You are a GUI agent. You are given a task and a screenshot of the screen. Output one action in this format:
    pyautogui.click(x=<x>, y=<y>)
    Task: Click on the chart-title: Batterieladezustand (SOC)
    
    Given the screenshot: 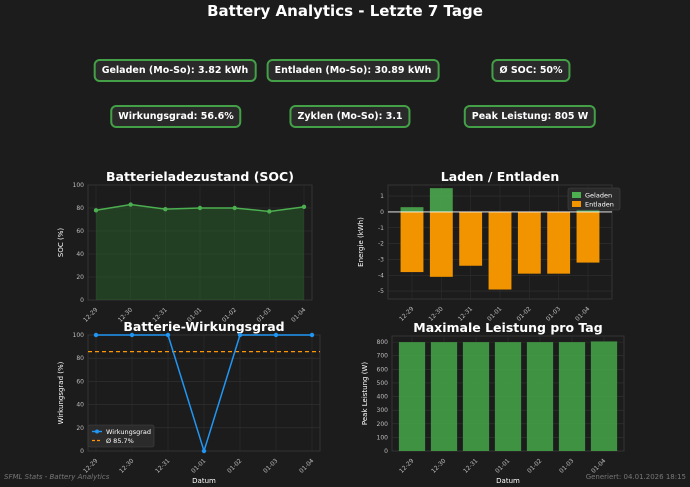 What is the action you would take?
    pyautogui.click(x=200, y=176)
    